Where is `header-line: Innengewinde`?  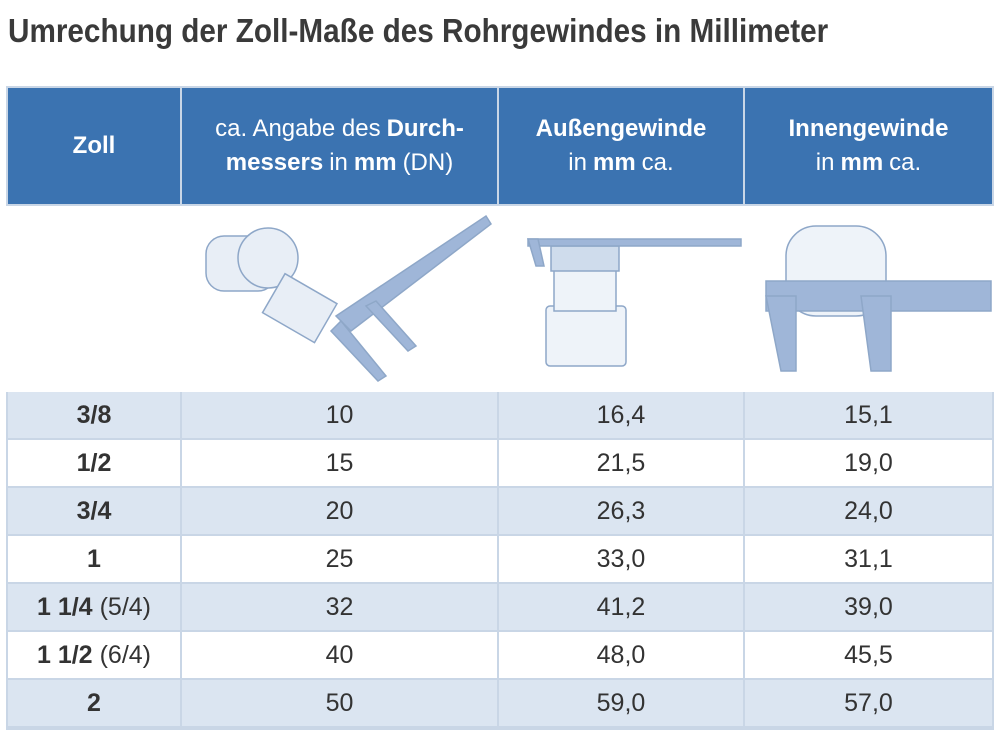 header-line: Innengewinde is located at coordinates (868, 129).